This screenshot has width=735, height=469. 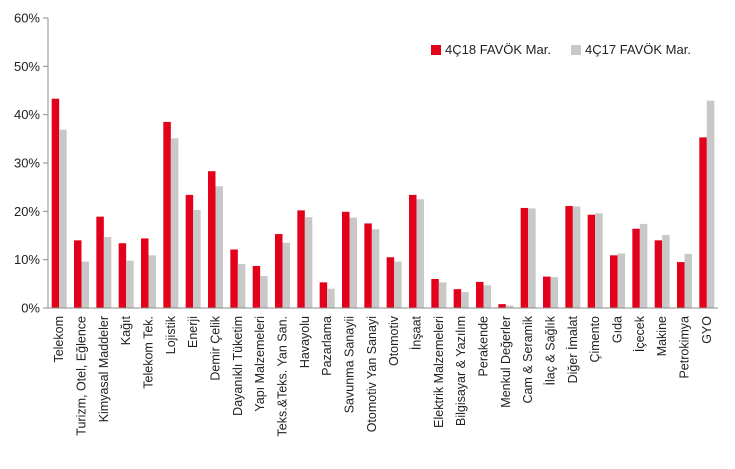 I want to click on x-category-label: Turizm, Otel, Eğlence, so click(x=82, y=376).